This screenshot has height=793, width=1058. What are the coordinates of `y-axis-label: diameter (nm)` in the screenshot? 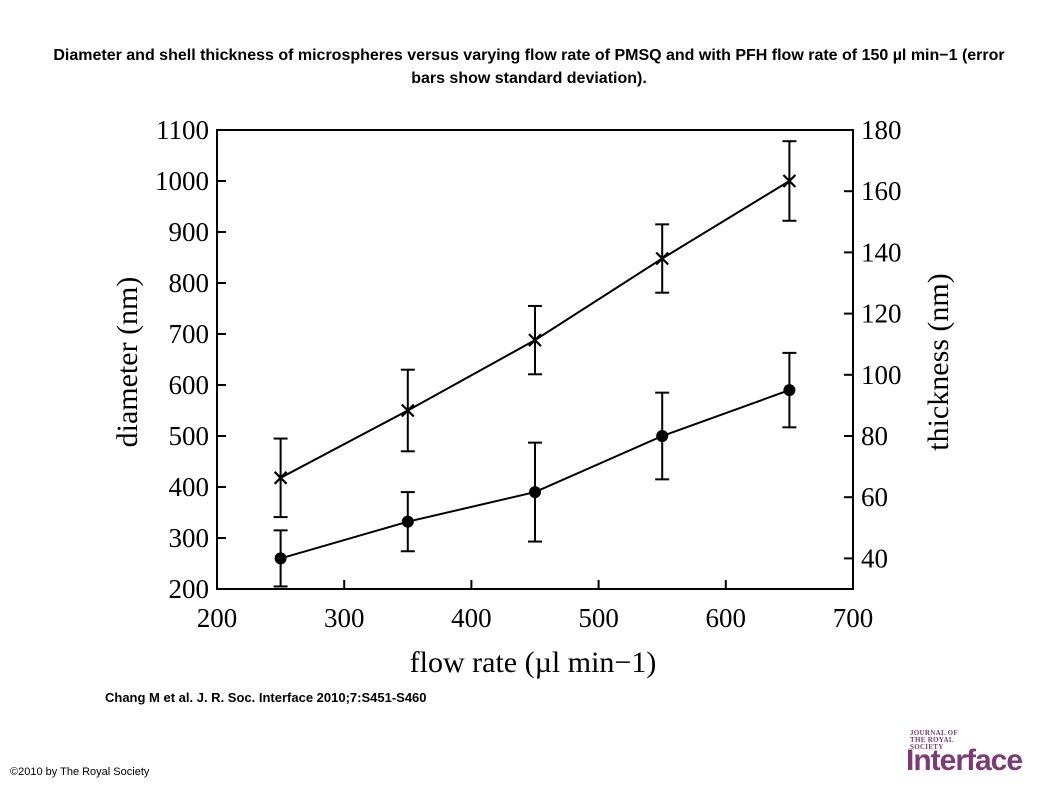 It's located at (127, 362).